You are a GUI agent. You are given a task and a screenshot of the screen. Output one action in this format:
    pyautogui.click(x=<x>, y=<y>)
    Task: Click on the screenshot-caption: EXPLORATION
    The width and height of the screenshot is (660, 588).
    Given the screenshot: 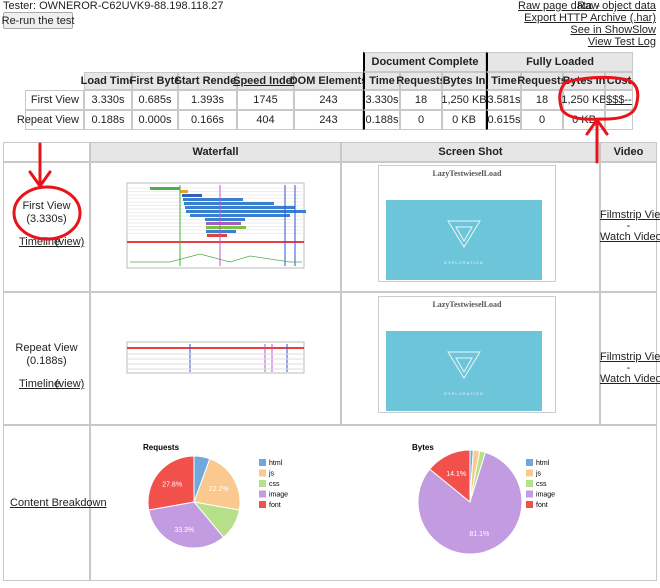 What is the action you would take?
    pyautogui.click(x=464, y=262)
    